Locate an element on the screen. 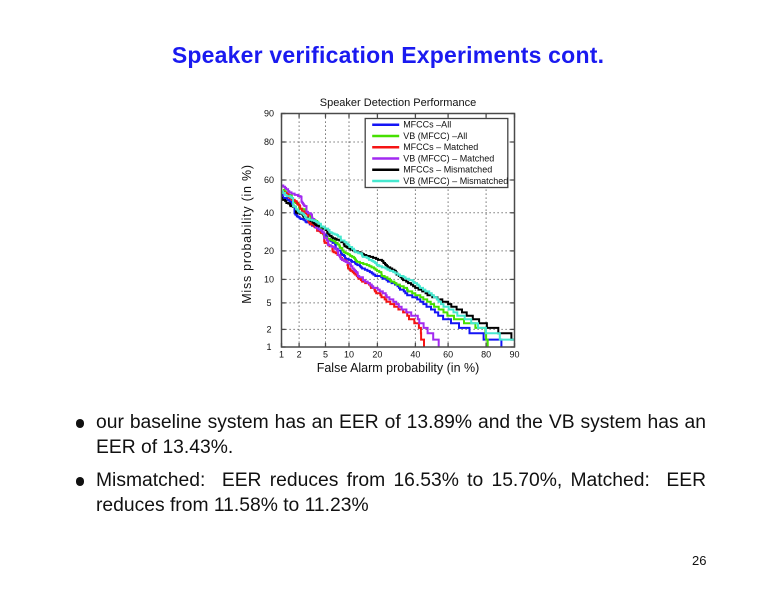 Image resolution: width=776 pixels, height=600 pixels. svg-text: VB (MFCC) – Mismatched is located at coordinates (455, 181).